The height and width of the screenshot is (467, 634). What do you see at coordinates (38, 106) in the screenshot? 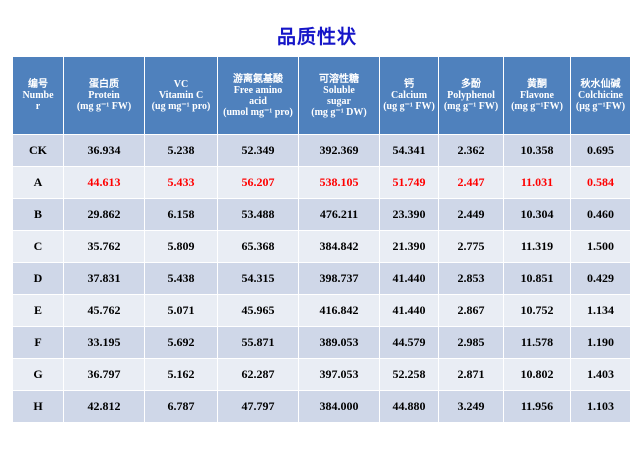
I see `header-en2: r` at bounding box center [38, 106].